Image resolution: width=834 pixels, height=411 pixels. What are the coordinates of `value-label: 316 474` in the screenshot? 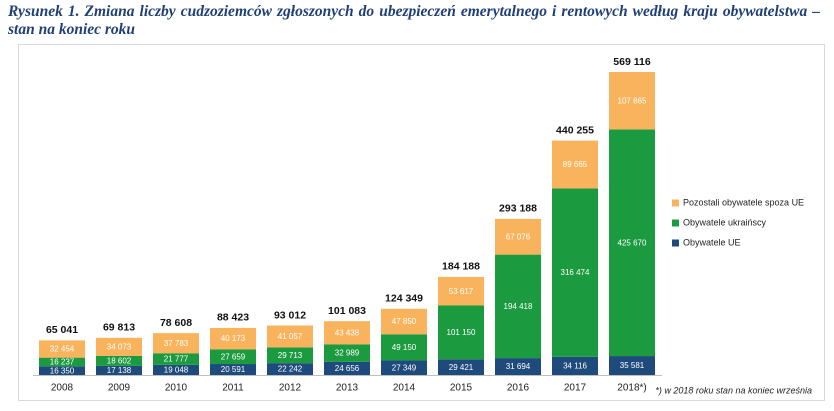 It's located at (575, 272).